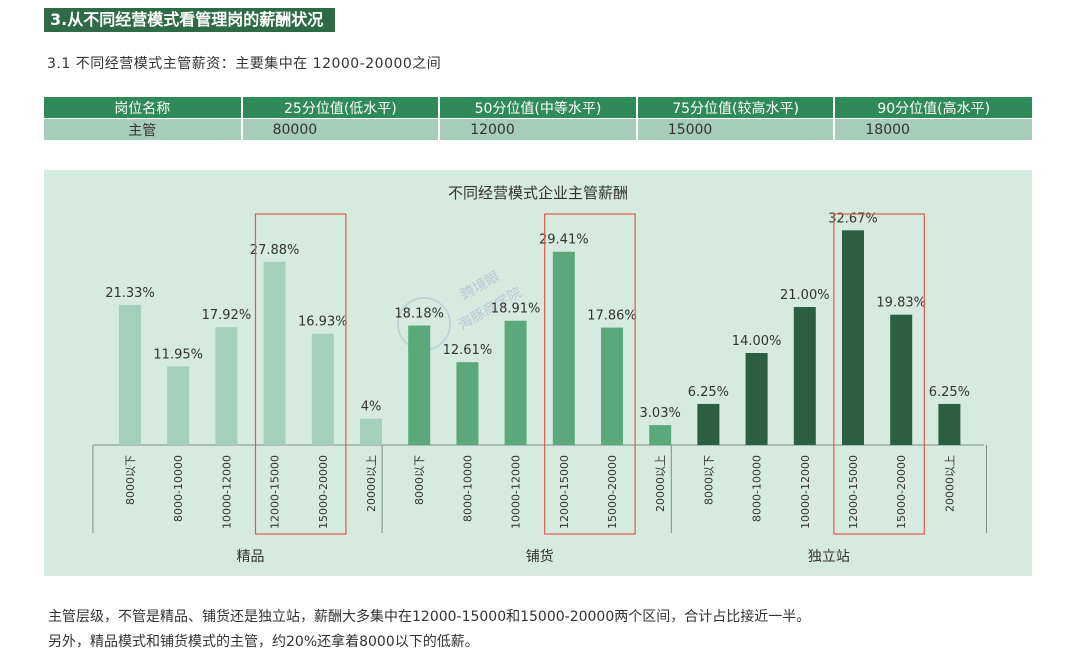  Describe the element at coordinates (805, 295) in the screenshot. I see `data-label: 21.00%` at that location.